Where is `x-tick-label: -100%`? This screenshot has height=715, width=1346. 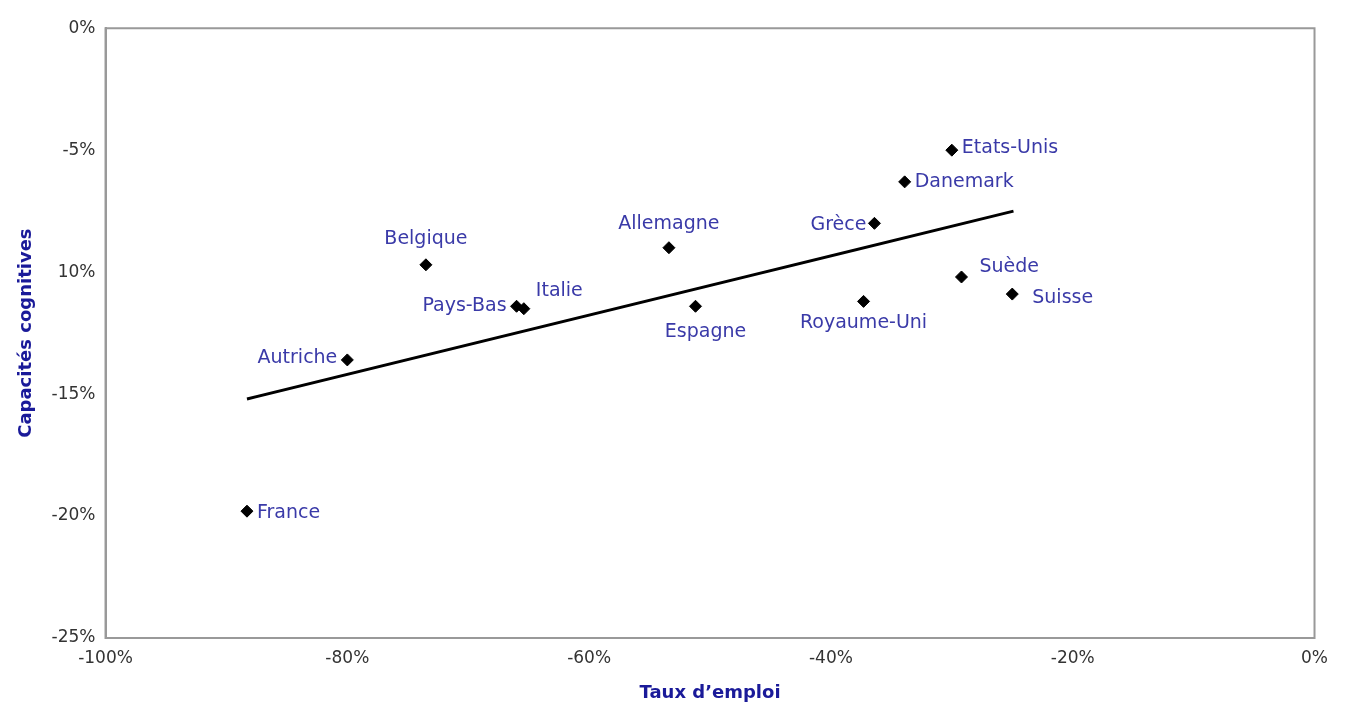
x-tick-label: -100% is located at coordinates (105, 656).